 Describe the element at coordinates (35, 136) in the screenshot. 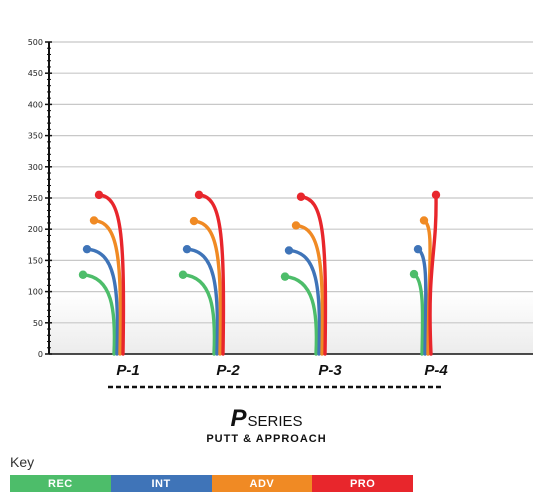

I see `y-tick-label: 350` at that location.